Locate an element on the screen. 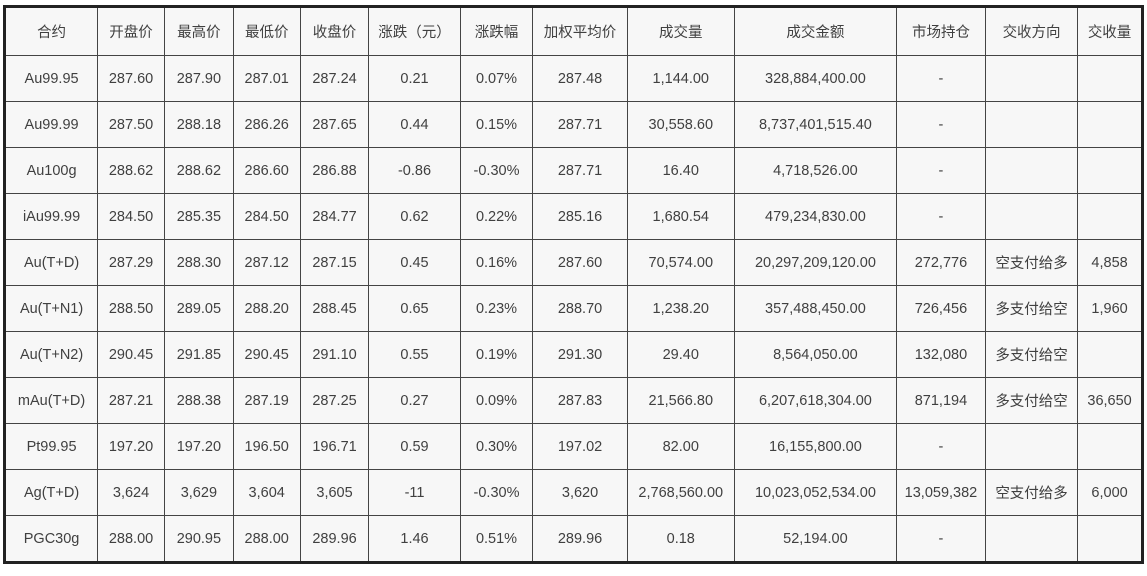 This screenshot has width=1147, height=576. value-cell: 82.00 is located at coordinates (680, 446).